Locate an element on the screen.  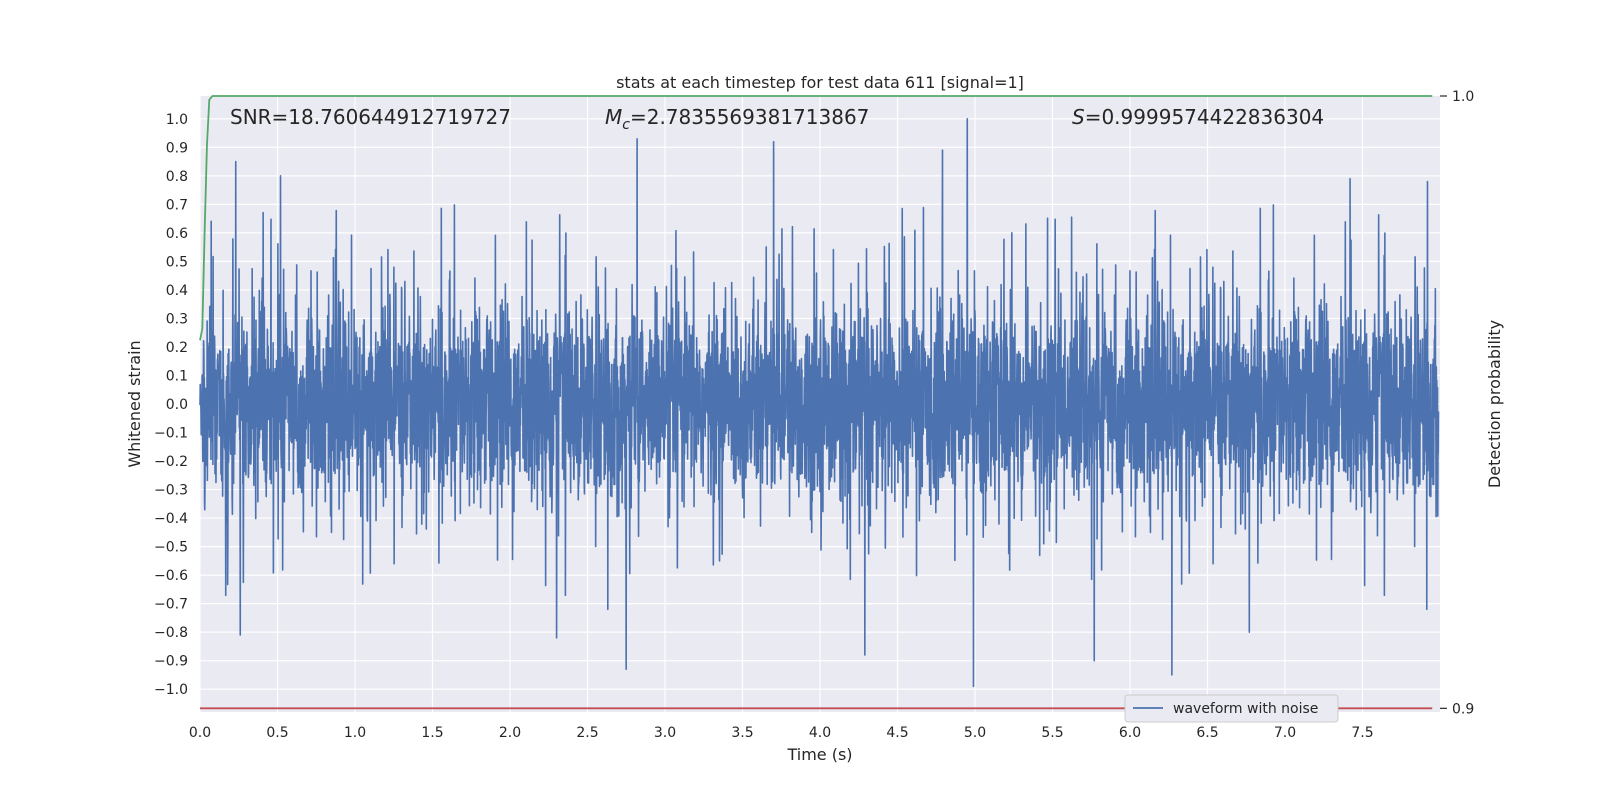
legend: waveform with noise is located at coordinates (1231, 708).